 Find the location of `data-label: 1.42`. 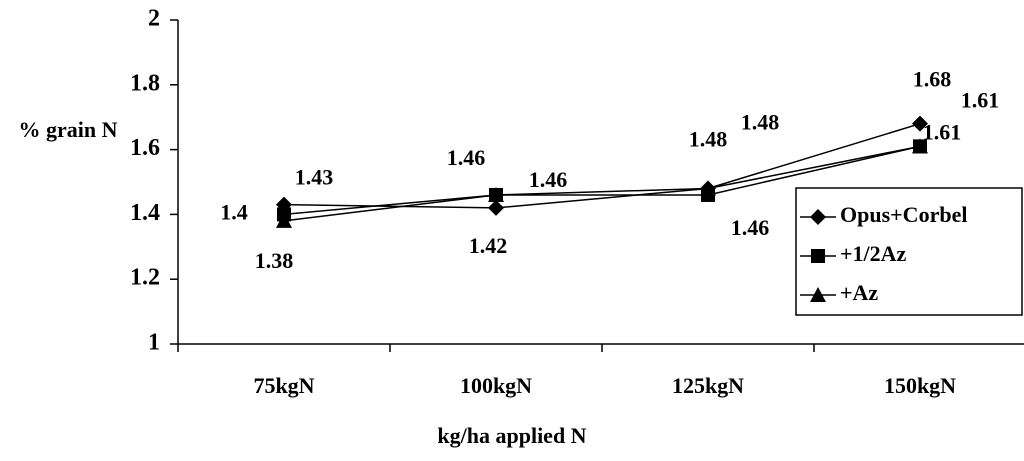

data-label: 1.42 is located at coordinates (488, 245).